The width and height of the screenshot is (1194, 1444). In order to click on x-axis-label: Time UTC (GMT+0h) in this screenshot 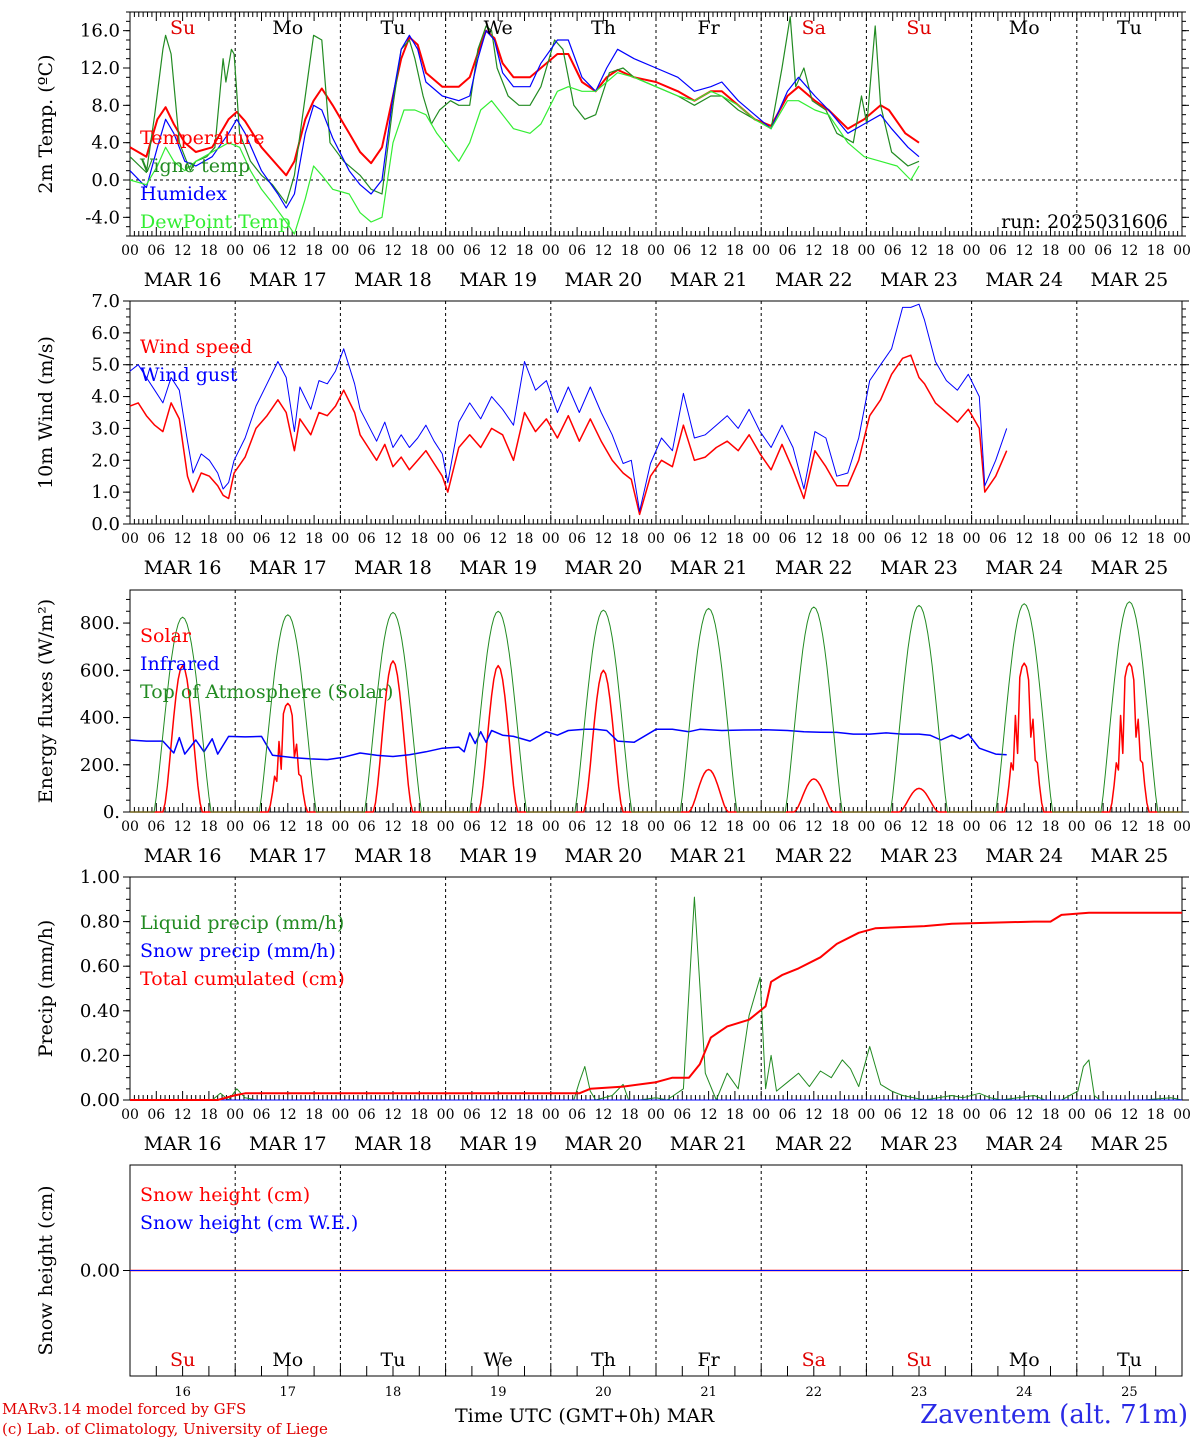, I will do `click(558, 1416)`.